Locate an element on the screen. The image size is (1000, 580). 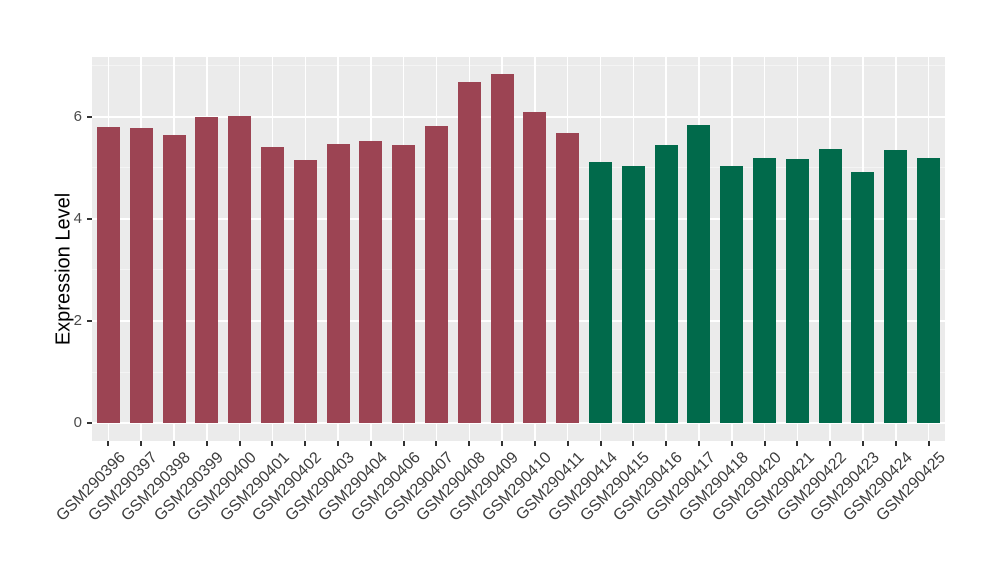
bar-GSM290409 is located at coordinates (502, 248).